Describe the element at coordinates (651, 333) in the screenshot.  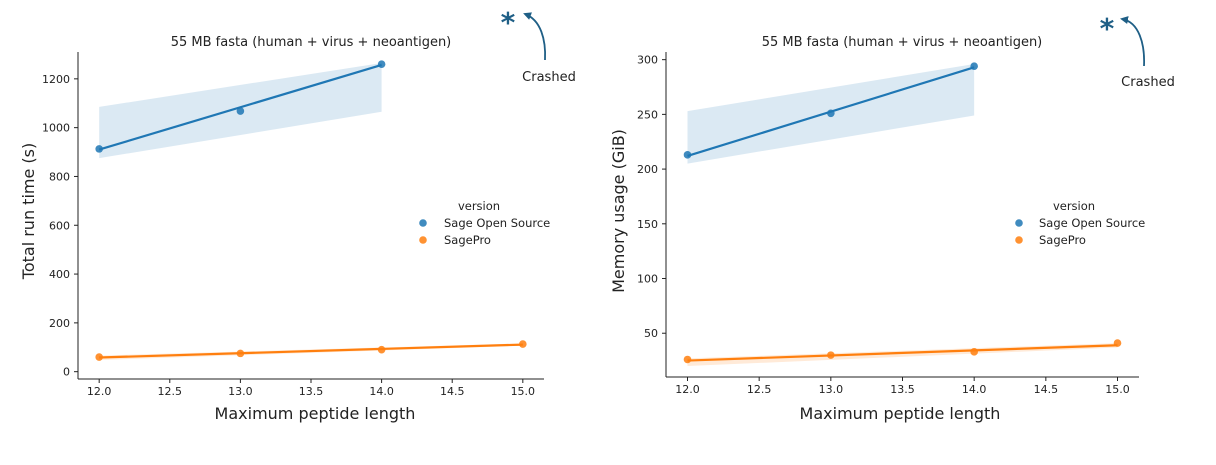
I see `y-tick-label: 50` at that location.